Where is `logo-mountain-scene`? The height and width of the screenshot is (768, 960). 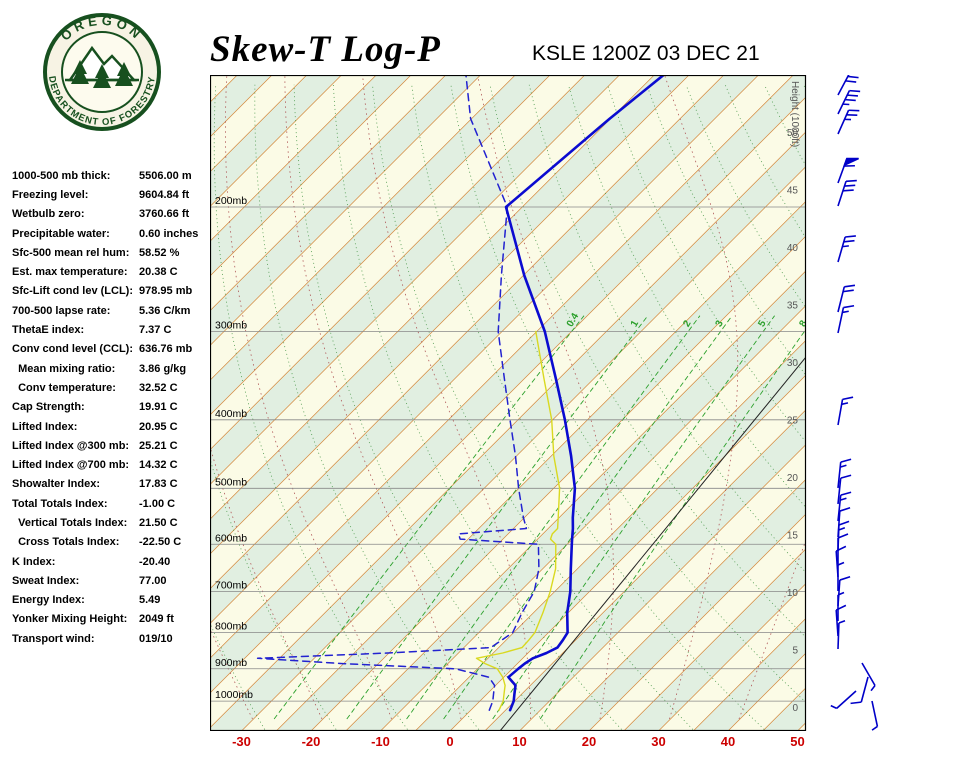 logo-mountain-scene is located at coordinates (102, 66).